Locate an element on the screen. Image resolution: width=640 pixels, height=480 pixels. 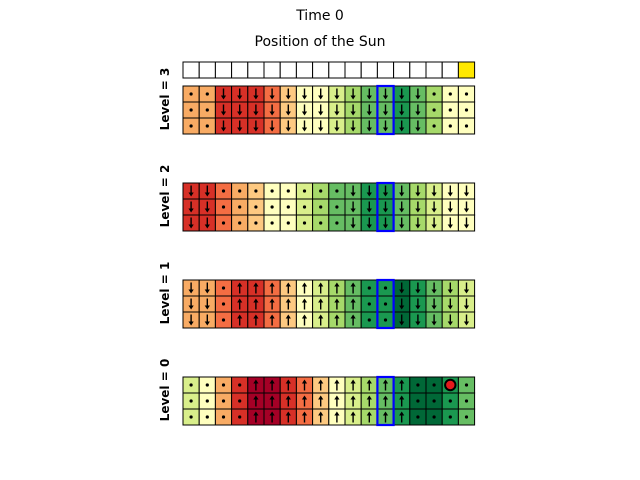
agent-marker is located at coordinates (450, 385).